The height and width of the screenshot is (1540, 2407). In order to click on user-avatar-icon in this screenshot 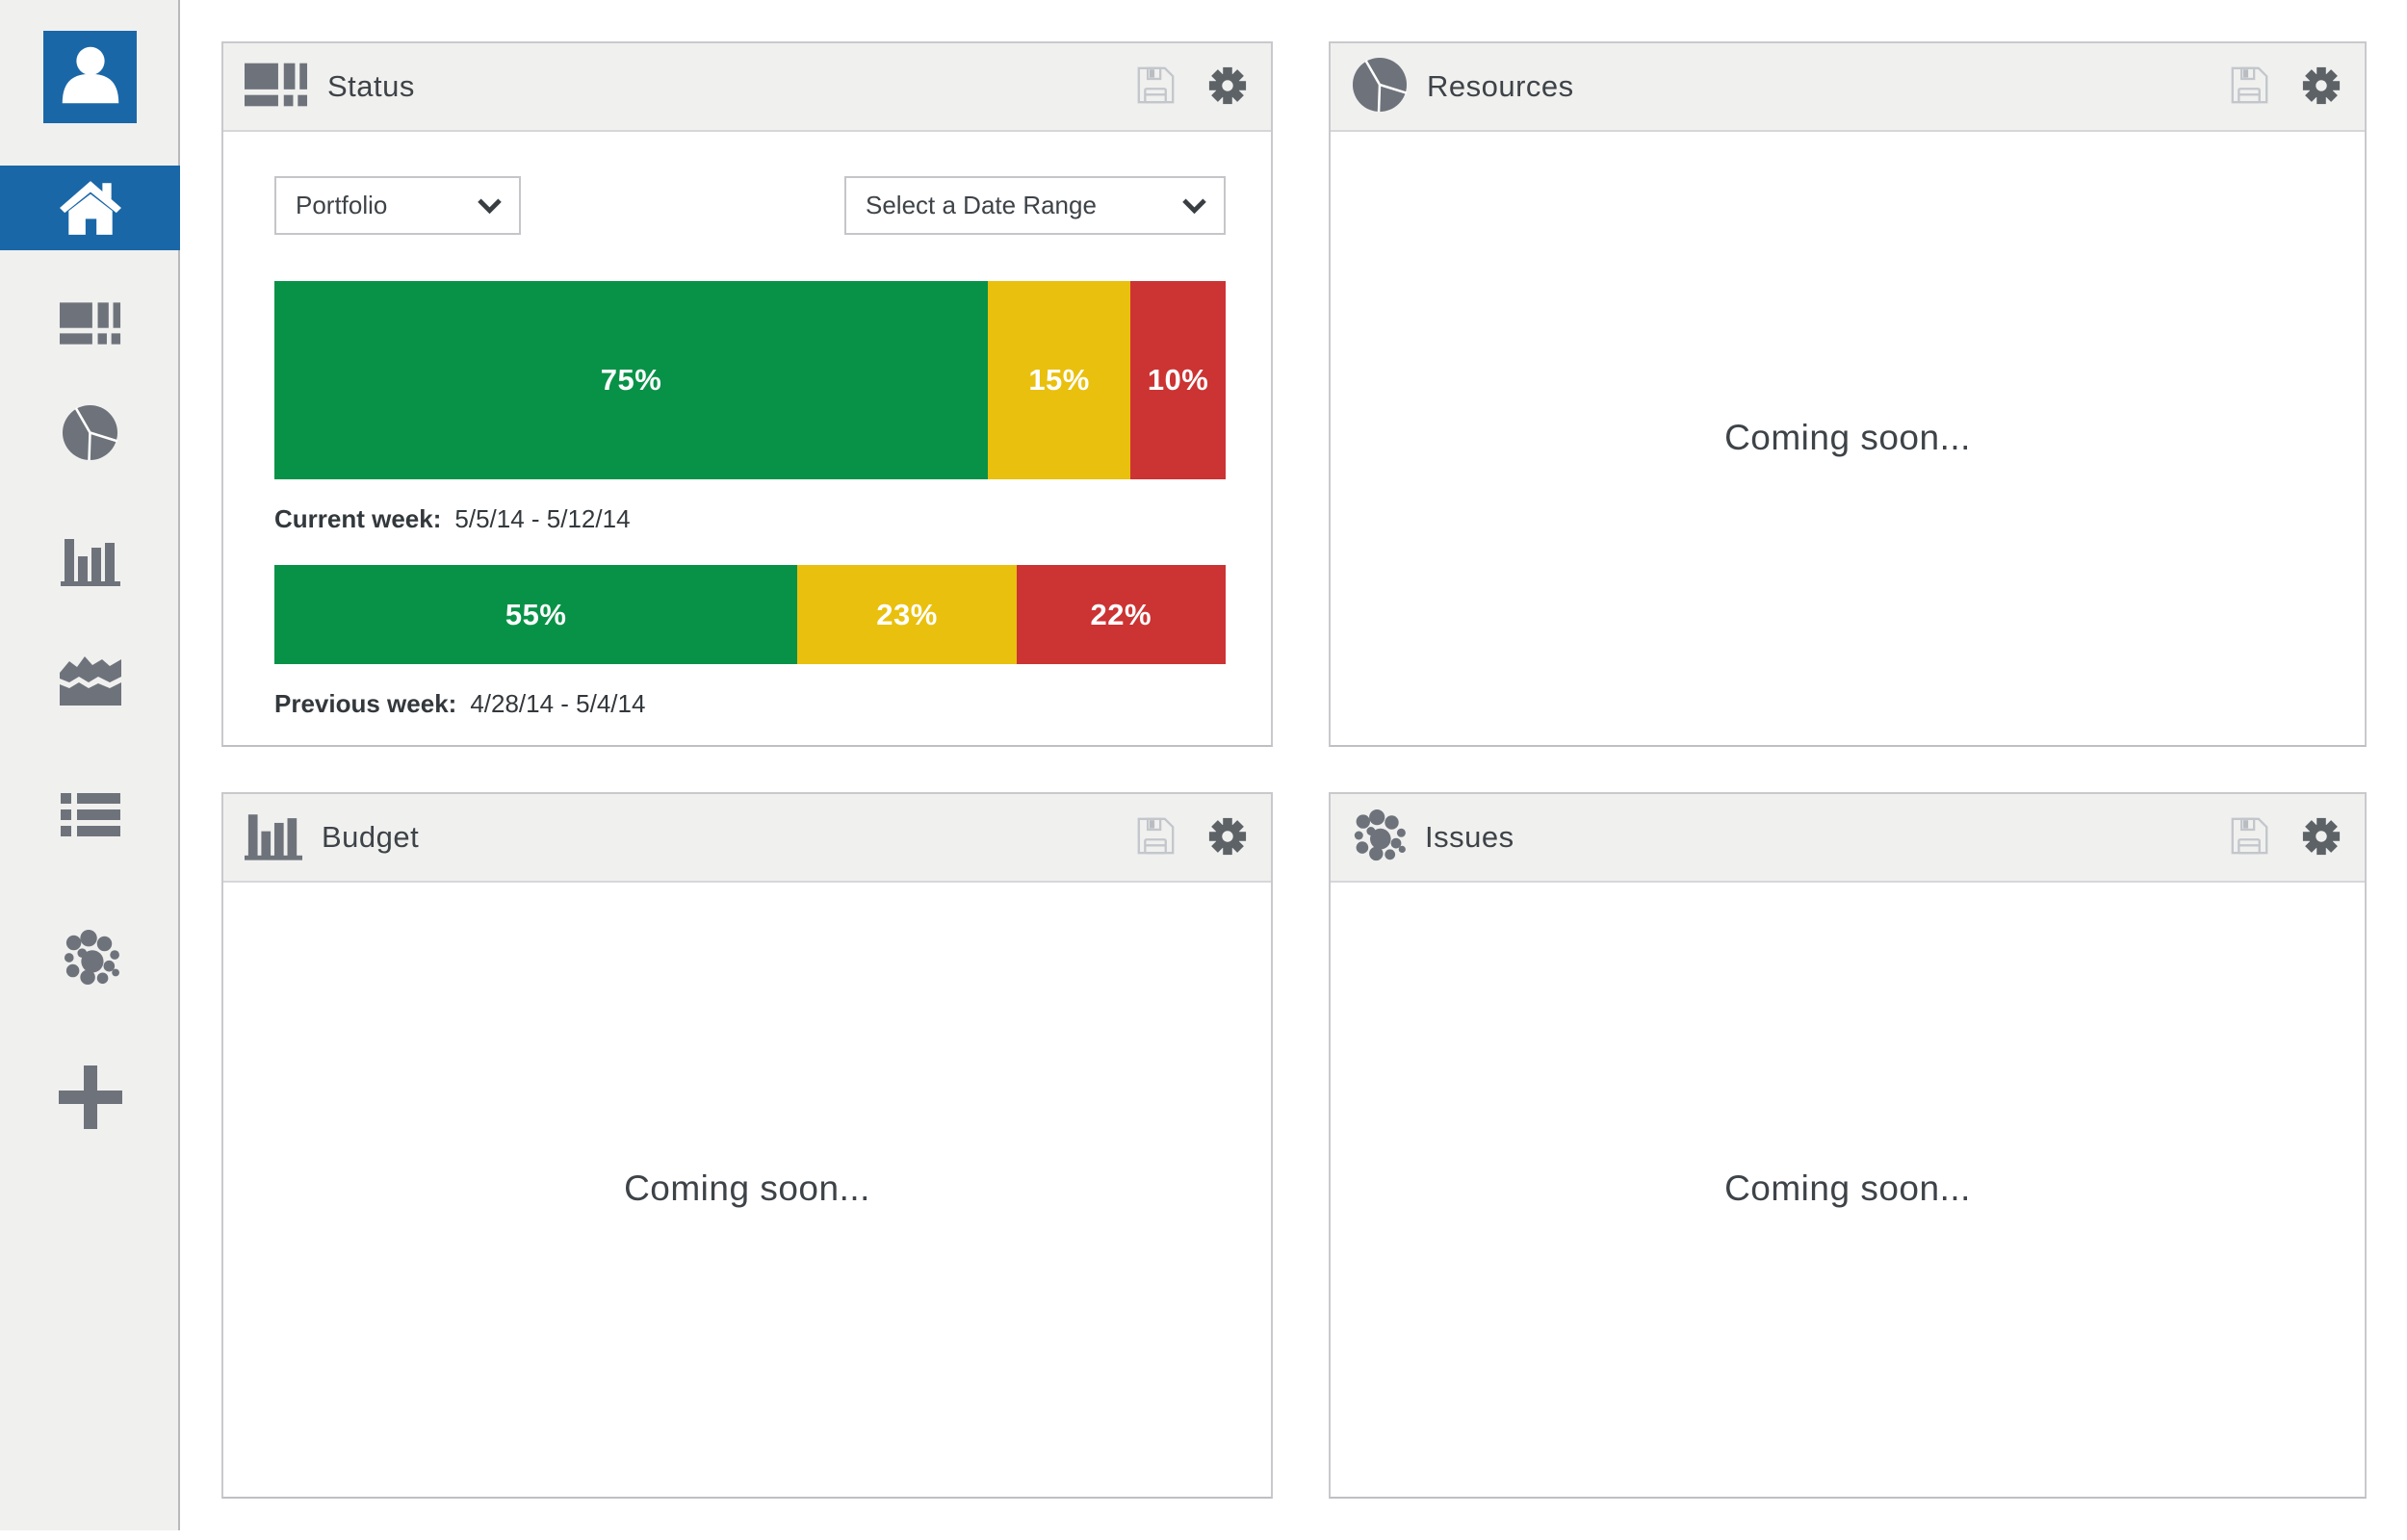, I will do `click(90, 77)`.